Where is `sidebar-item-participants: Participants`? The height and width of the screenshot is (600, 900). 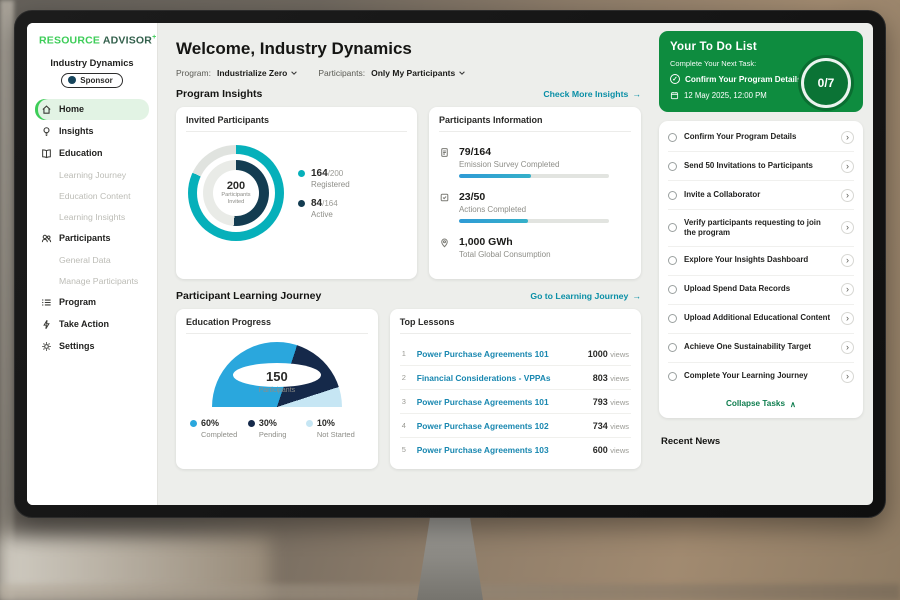
sidebar-item-participants: Participants is located at coordinates (92, 238).